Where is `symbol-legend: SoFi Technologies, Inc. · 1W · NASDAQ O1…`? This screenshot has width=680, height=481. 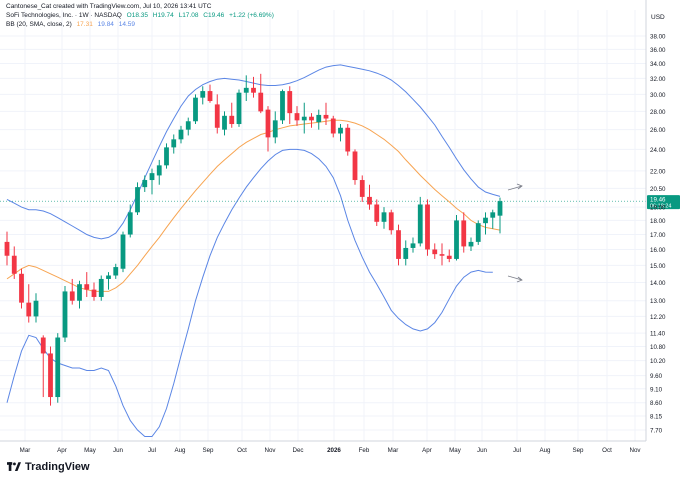
symbol-legend: SoFi Technologies, Inc. · 1W · NASDAQ O1… is located at coordinates (141, 16).